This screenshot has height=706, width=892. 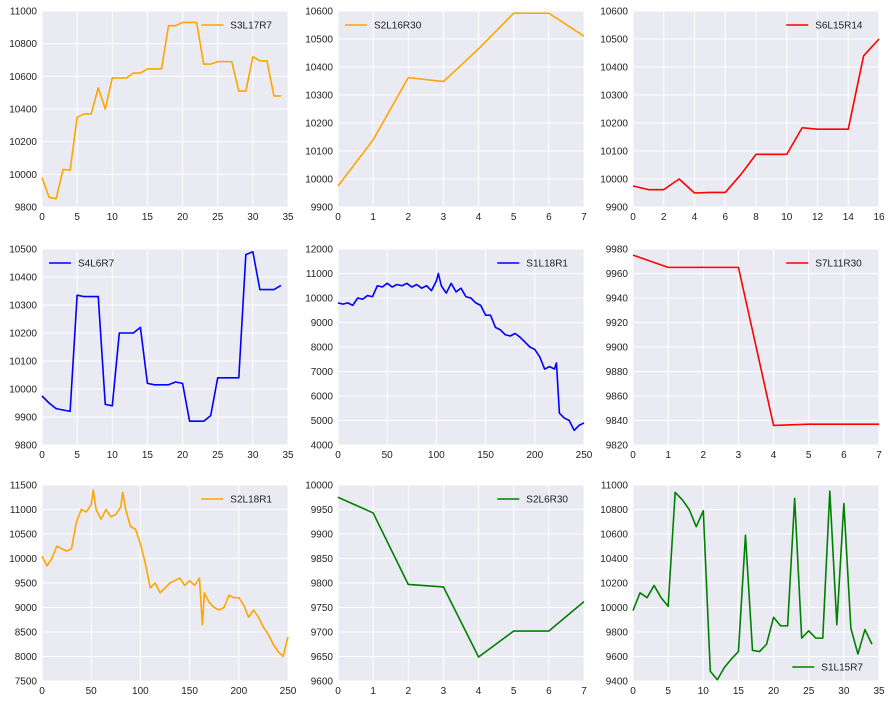 I want to click on legend: S6L15R14, so click(x=824, y=26).